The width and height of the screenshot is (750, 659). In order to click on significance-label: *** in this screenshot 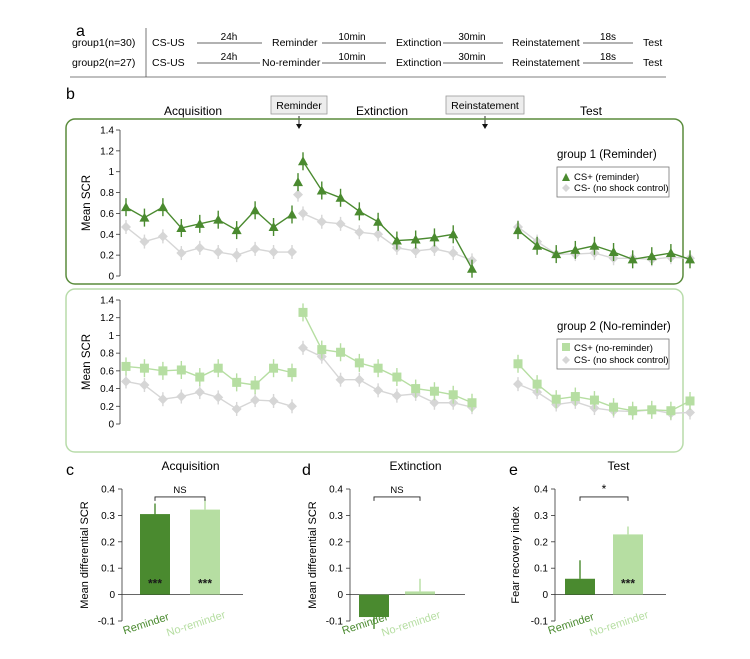, I will do `click(628, 584)`.